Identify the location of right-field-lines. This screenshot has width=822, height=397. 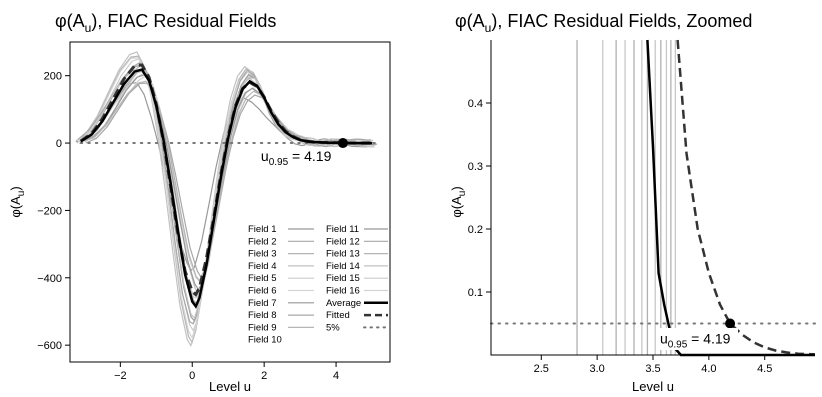
(626, 197).